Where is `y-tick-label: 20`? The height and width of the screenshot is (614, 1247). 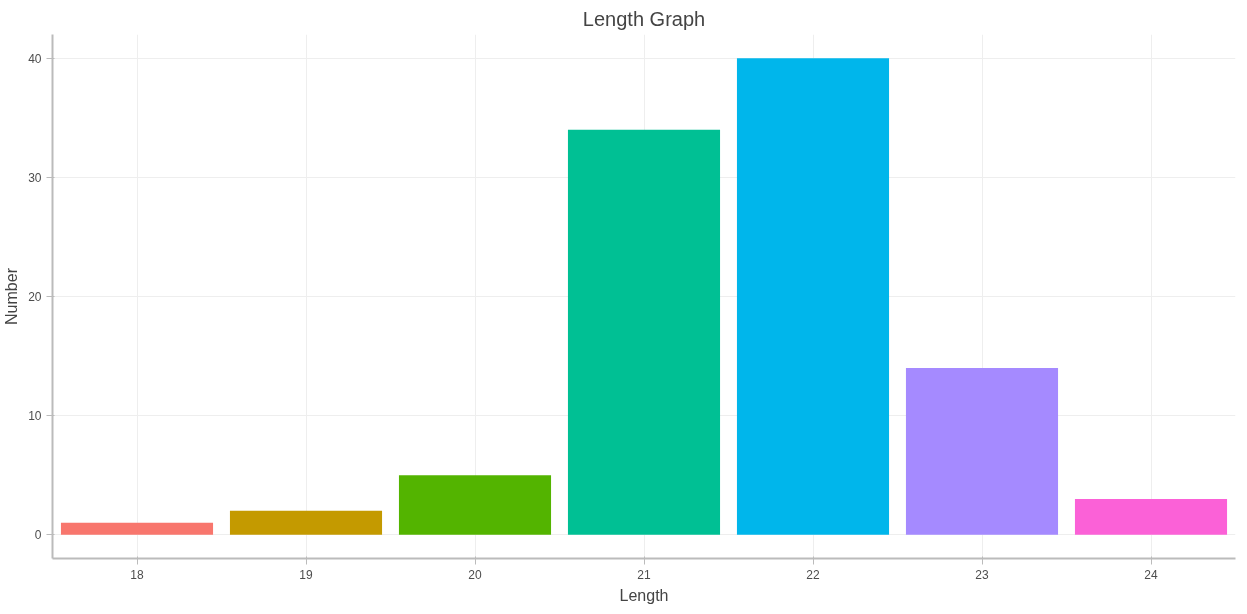 y-tick-label: 20 is located at coordinates (35, 297).